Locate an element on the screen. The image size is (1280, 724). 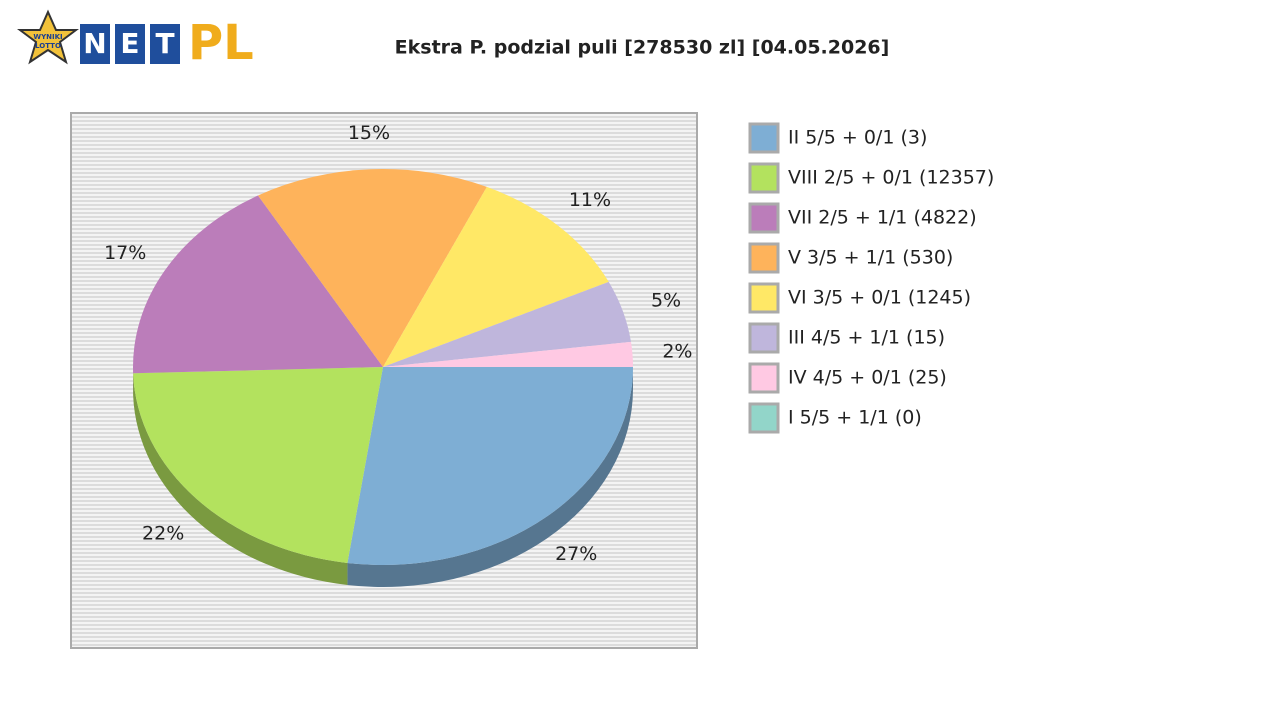
logo: WYNIKI LOTTO N E T PL is located at coordinates (137, 41).